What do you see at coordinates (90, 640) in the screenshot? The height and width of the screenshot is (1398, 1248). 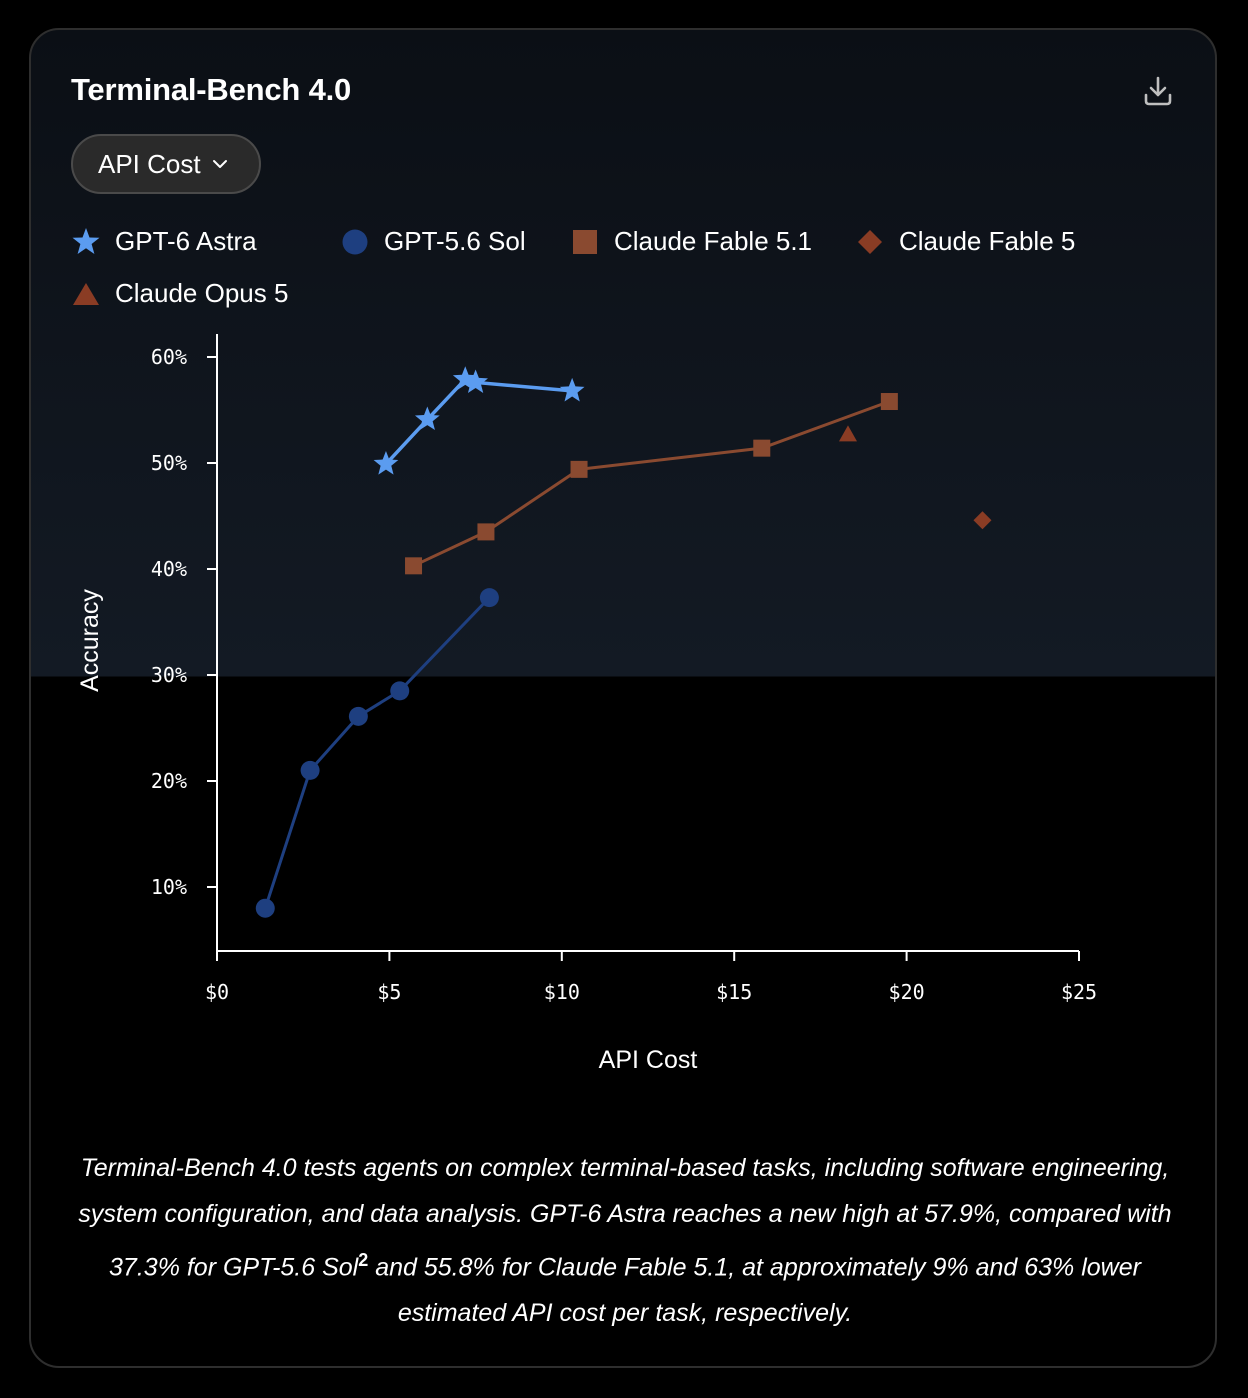 I see `y-axis-title: Accuracy` at bounding box center [90, 640].